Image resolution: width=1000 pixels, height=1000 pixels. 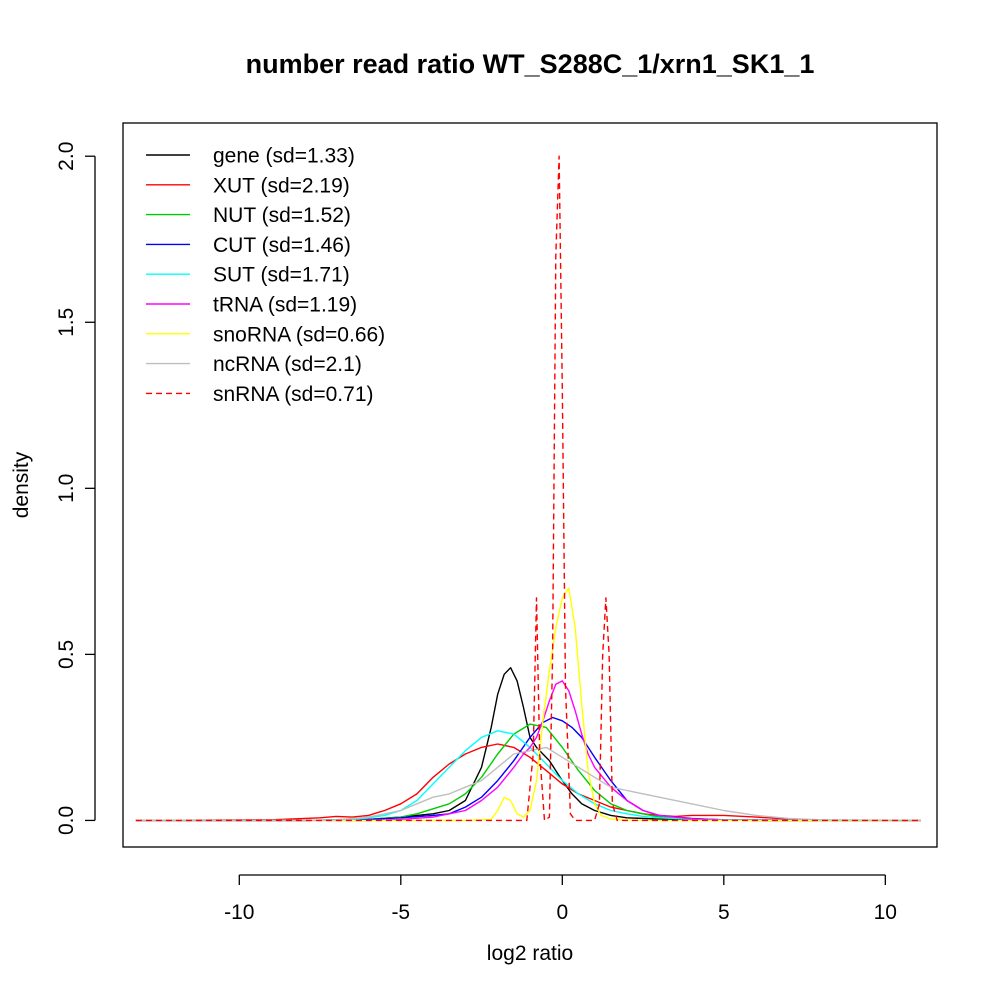 I want to click on y-tick-label: 2.0, so click(x=66, y=156).